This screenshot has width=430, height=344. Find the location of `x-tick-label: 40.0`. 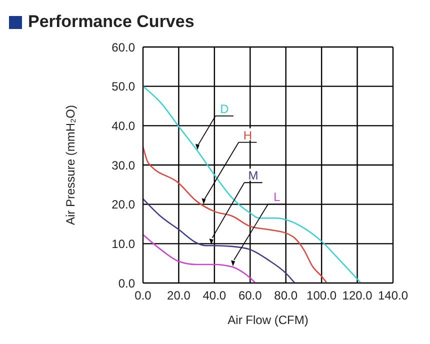

x-tick-label: 40.0 is located at coordinates (214, 295).